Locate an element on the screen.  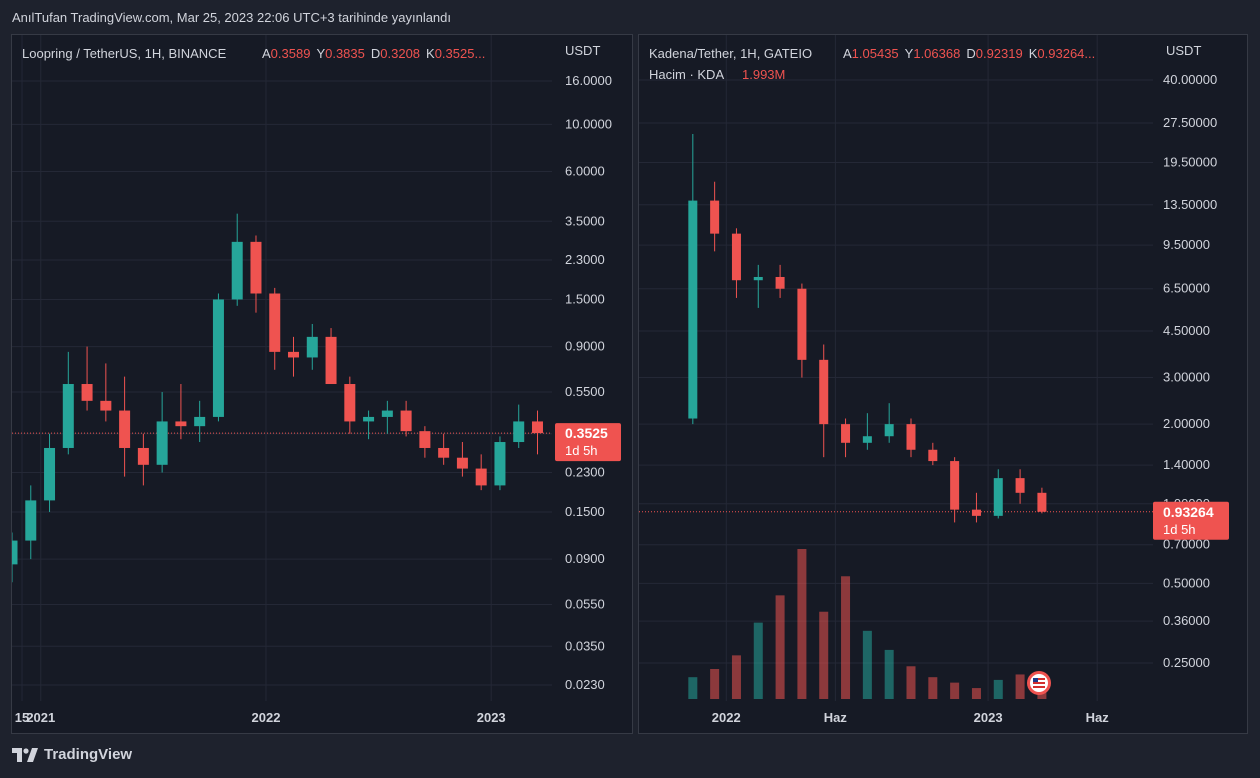
y-tick-label: 2.3000 is located at coordinates (585, 259).